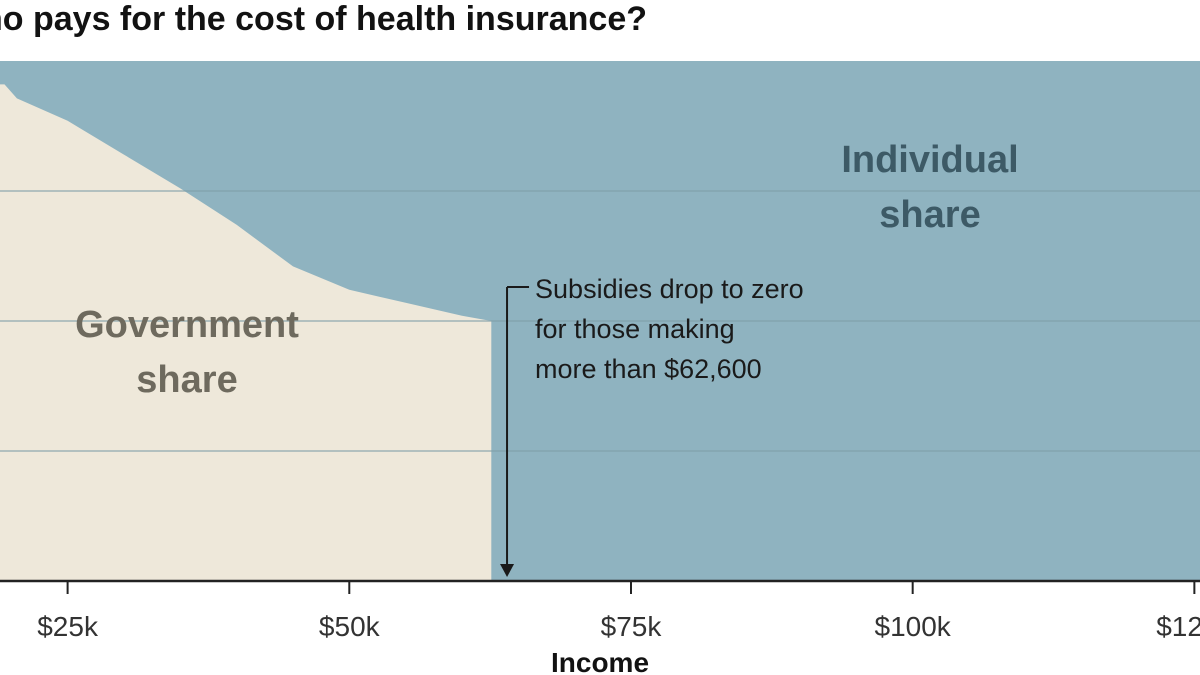  What do you see at coordinates (187, 325) in the screenshot?
I see `government-share-label: Government` at bounding box center [187, 325].